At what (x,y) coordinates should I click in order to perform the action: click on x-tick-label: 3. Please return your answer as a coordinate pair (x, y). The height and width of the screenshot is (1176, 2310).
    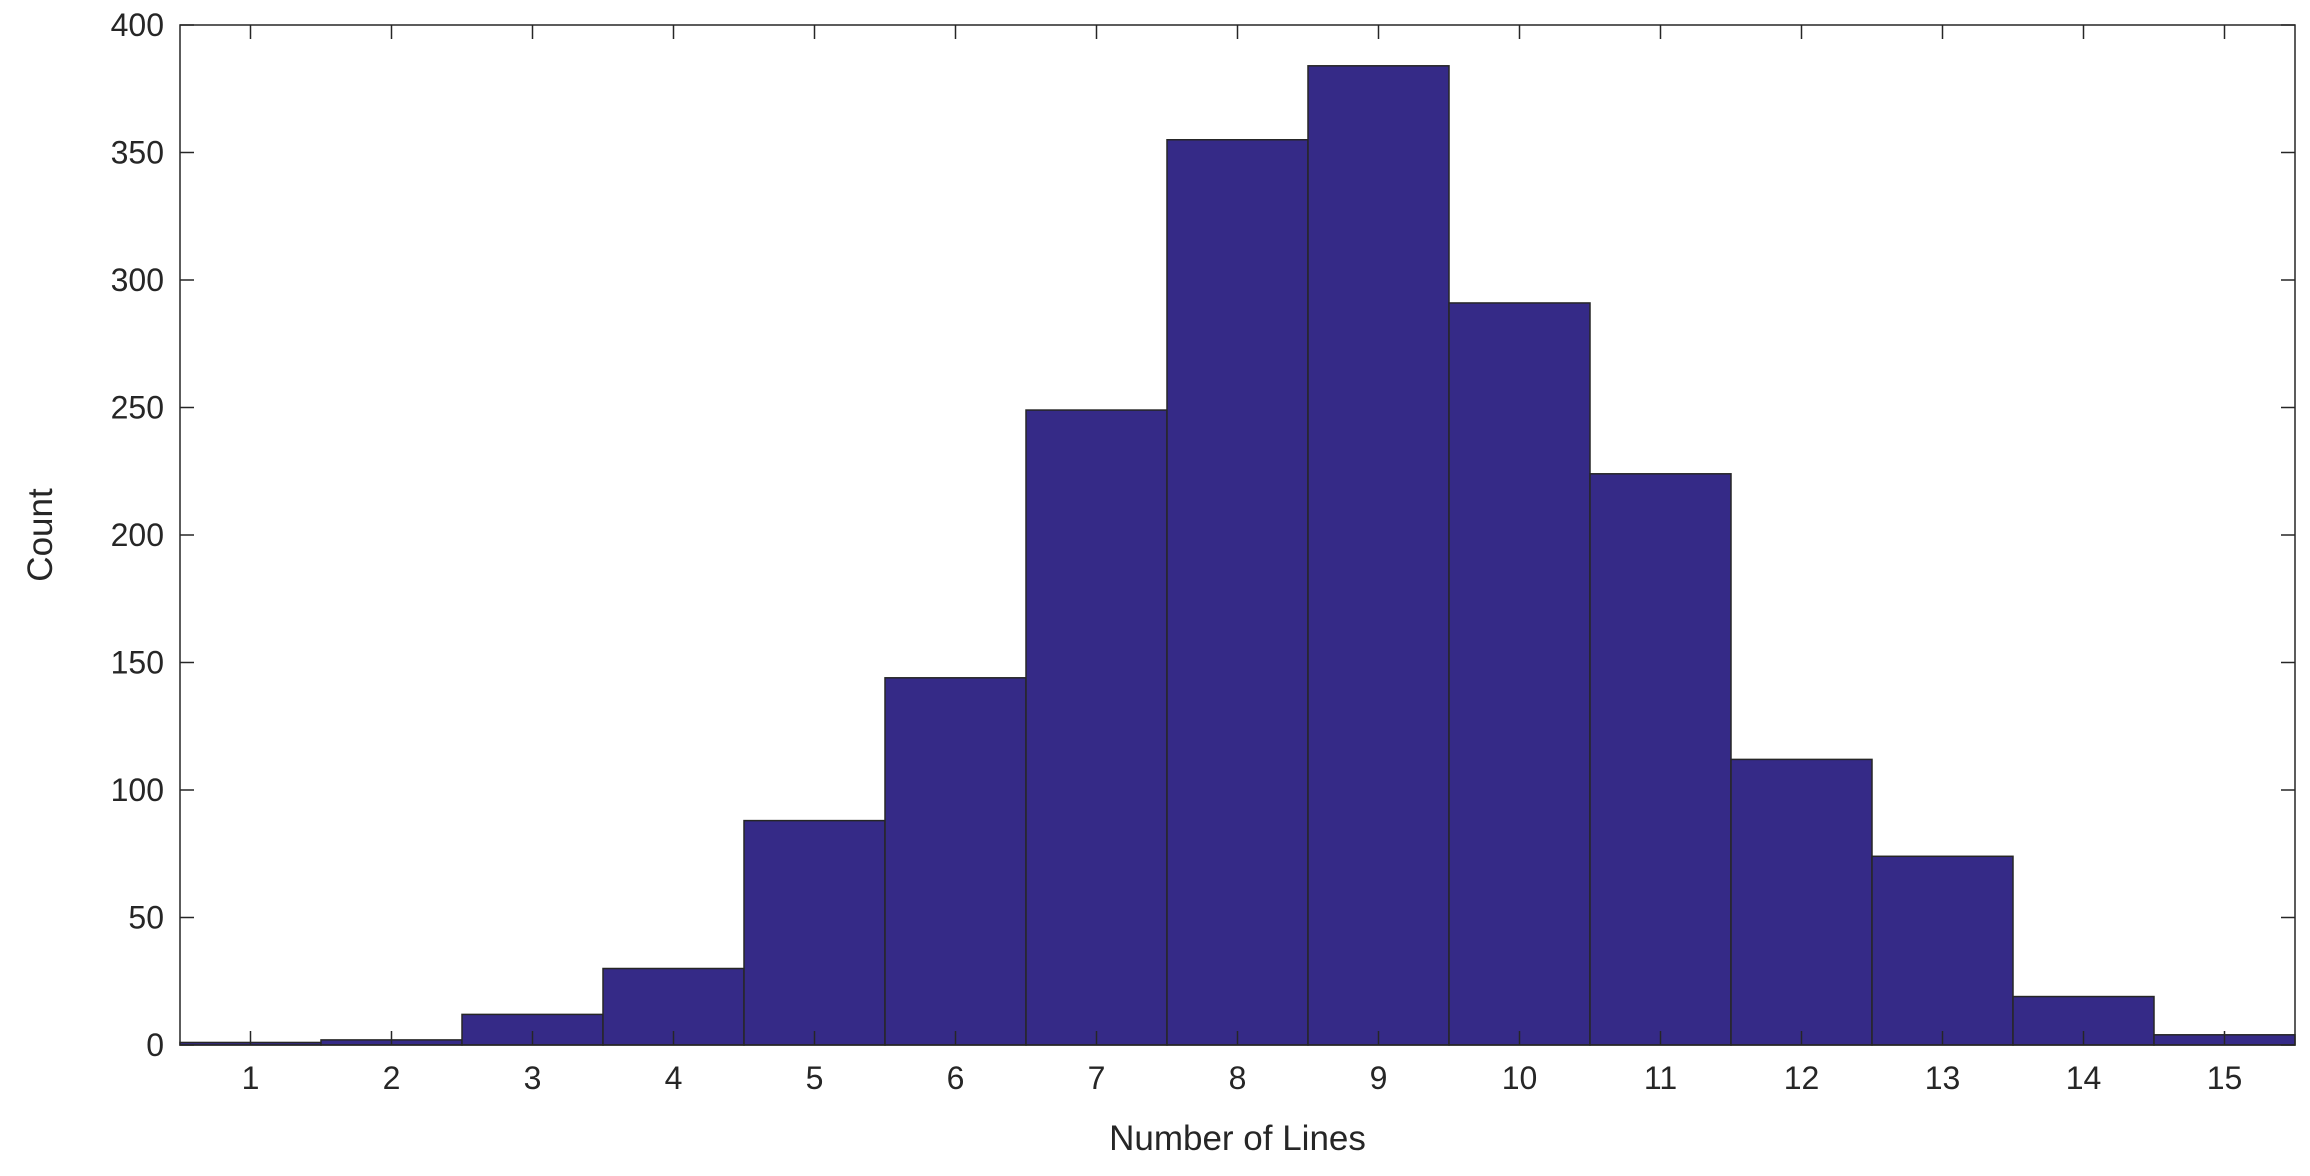
    Looking at the image, I should click on (533, 1078).